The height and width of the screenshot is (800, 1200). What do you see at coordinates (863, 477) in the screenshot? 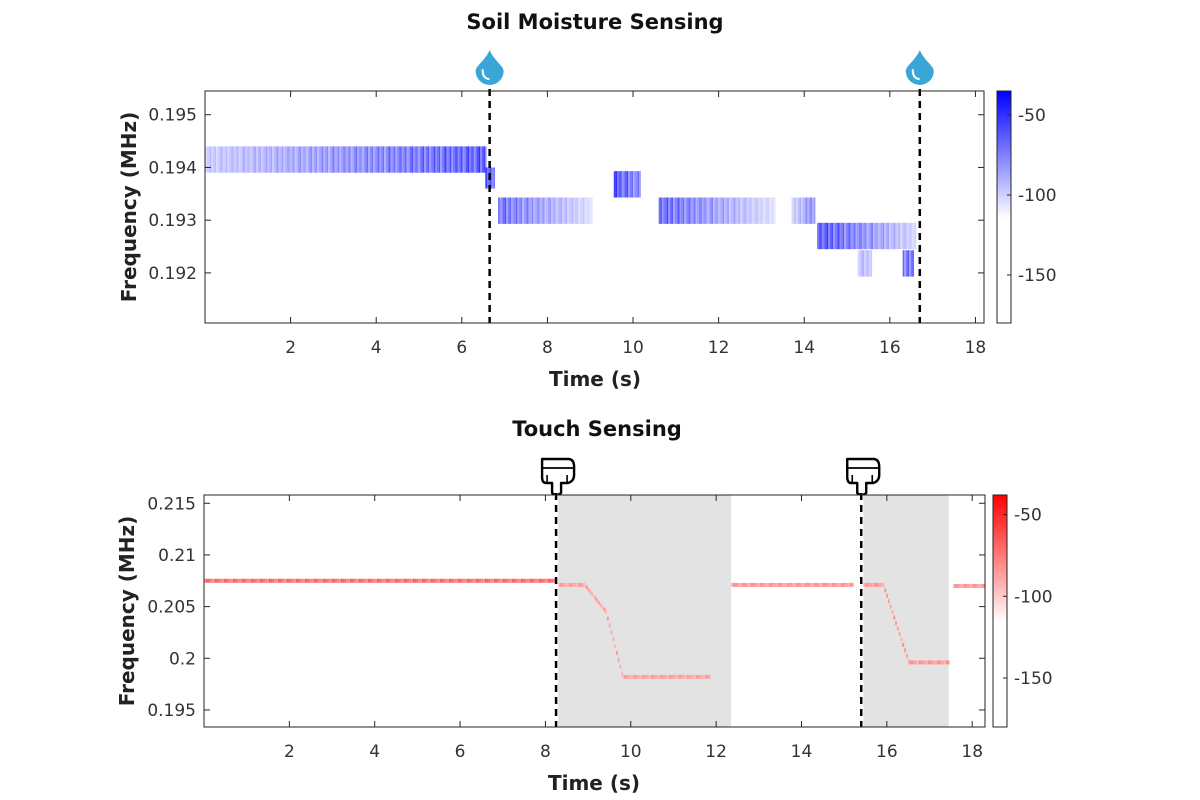
I see `pointing-hand-icon` at bounding box center [863, 477].